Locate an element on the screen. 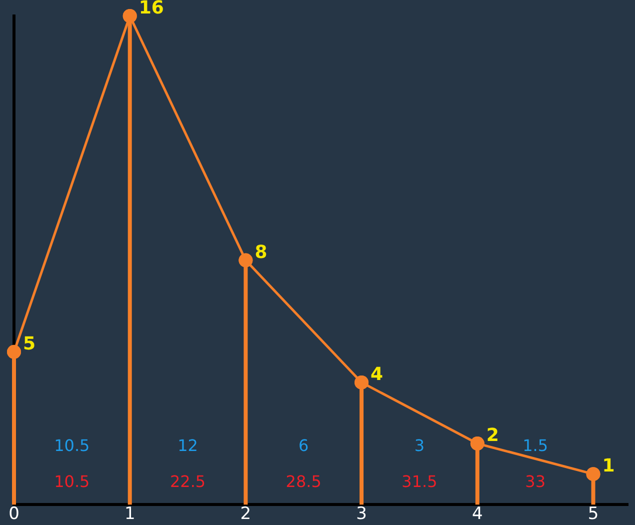  x-tick-label: 3 is located at coordinates (361, 514).